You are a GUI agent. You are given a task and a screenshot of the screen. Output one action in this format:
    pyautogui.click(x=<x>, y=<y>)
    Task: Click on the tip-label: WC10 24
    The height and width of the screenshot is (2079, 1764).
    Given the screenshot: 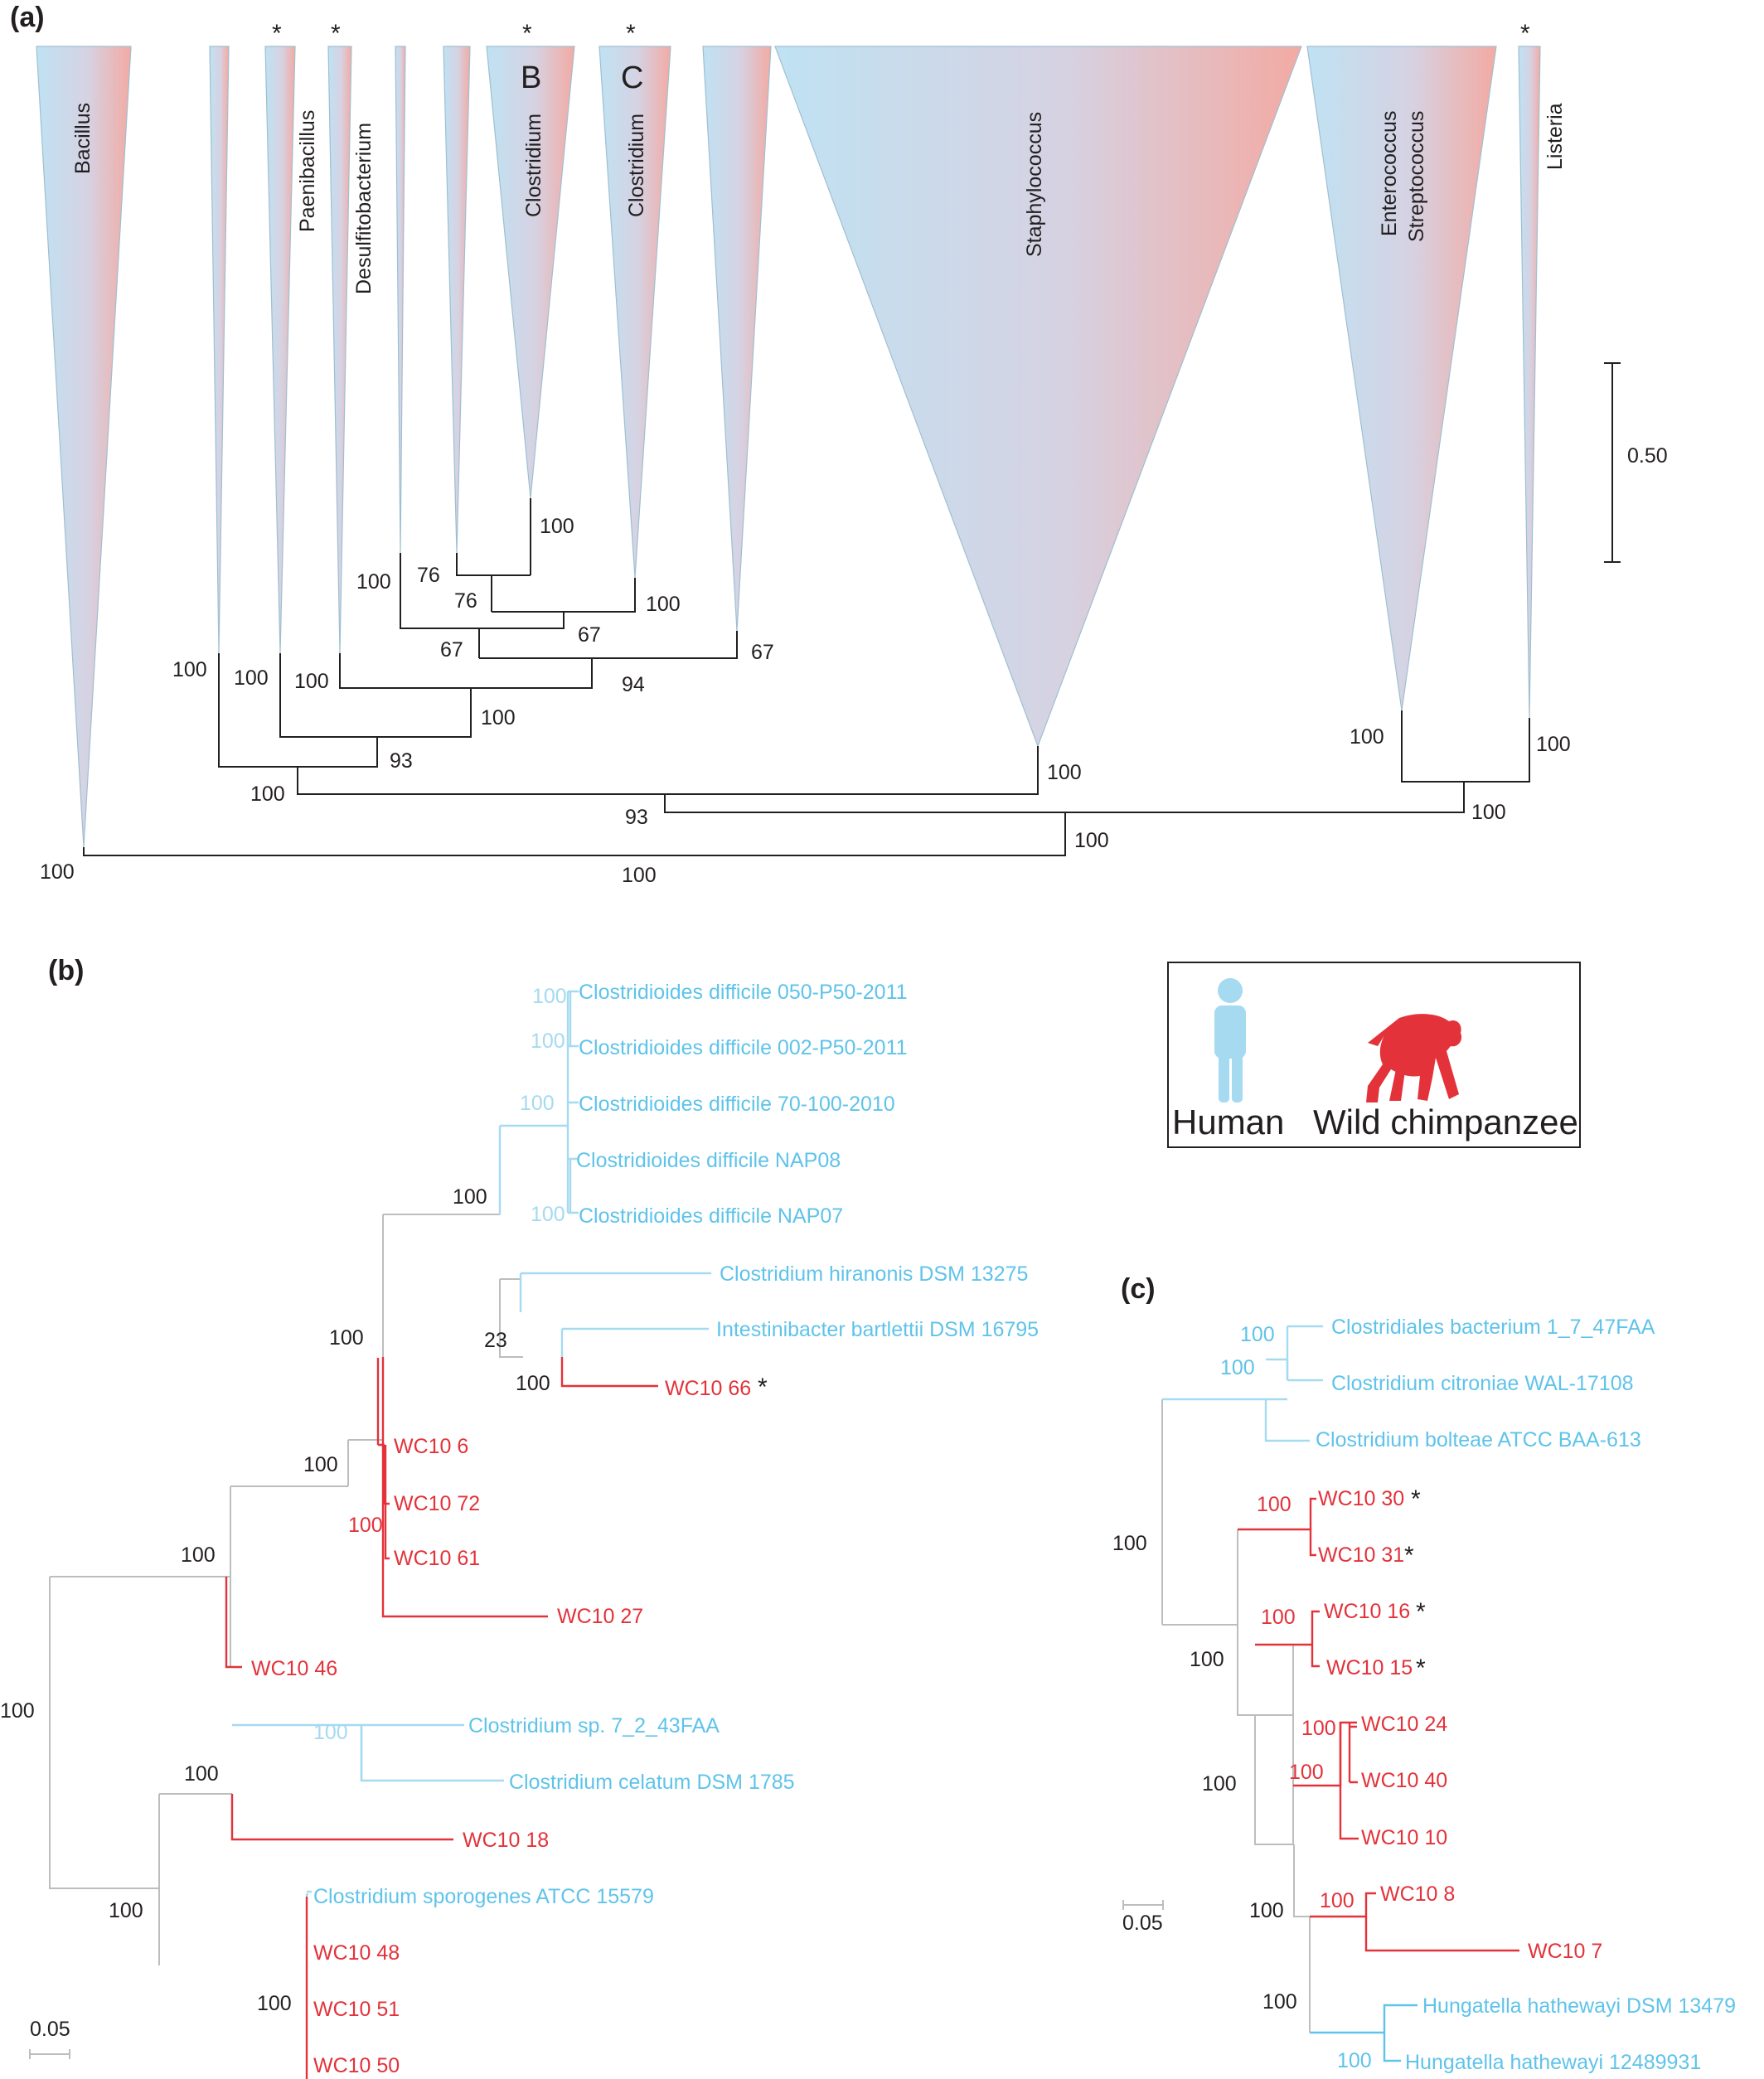 What is the action you would take?
    pyautogui.click(x=1404, y=1724)
    